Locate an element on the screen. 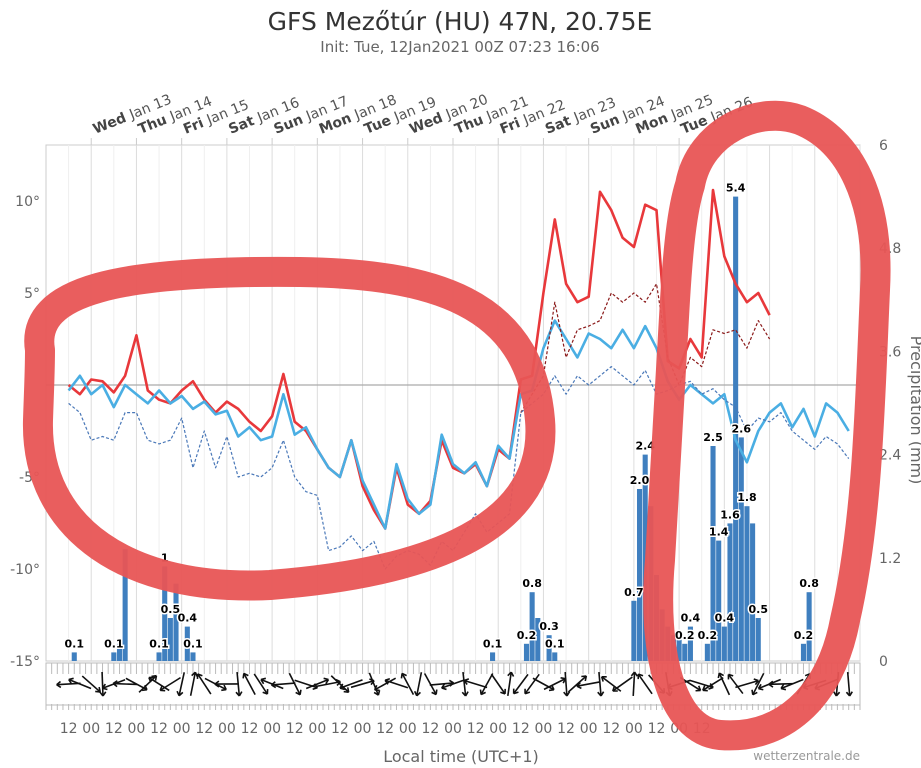 This screenshot has height=768, width=921. y-left-tick-label: 5° is located at coordinates (32, 294).